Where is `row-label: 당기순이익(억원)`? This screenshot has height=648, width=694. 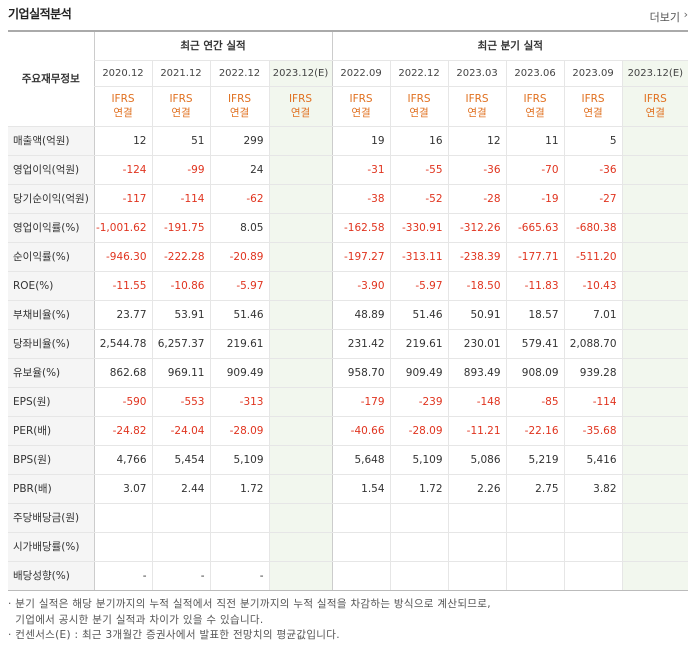
row-label: 당기순이익(억원) is located at coordinates (51, 199).